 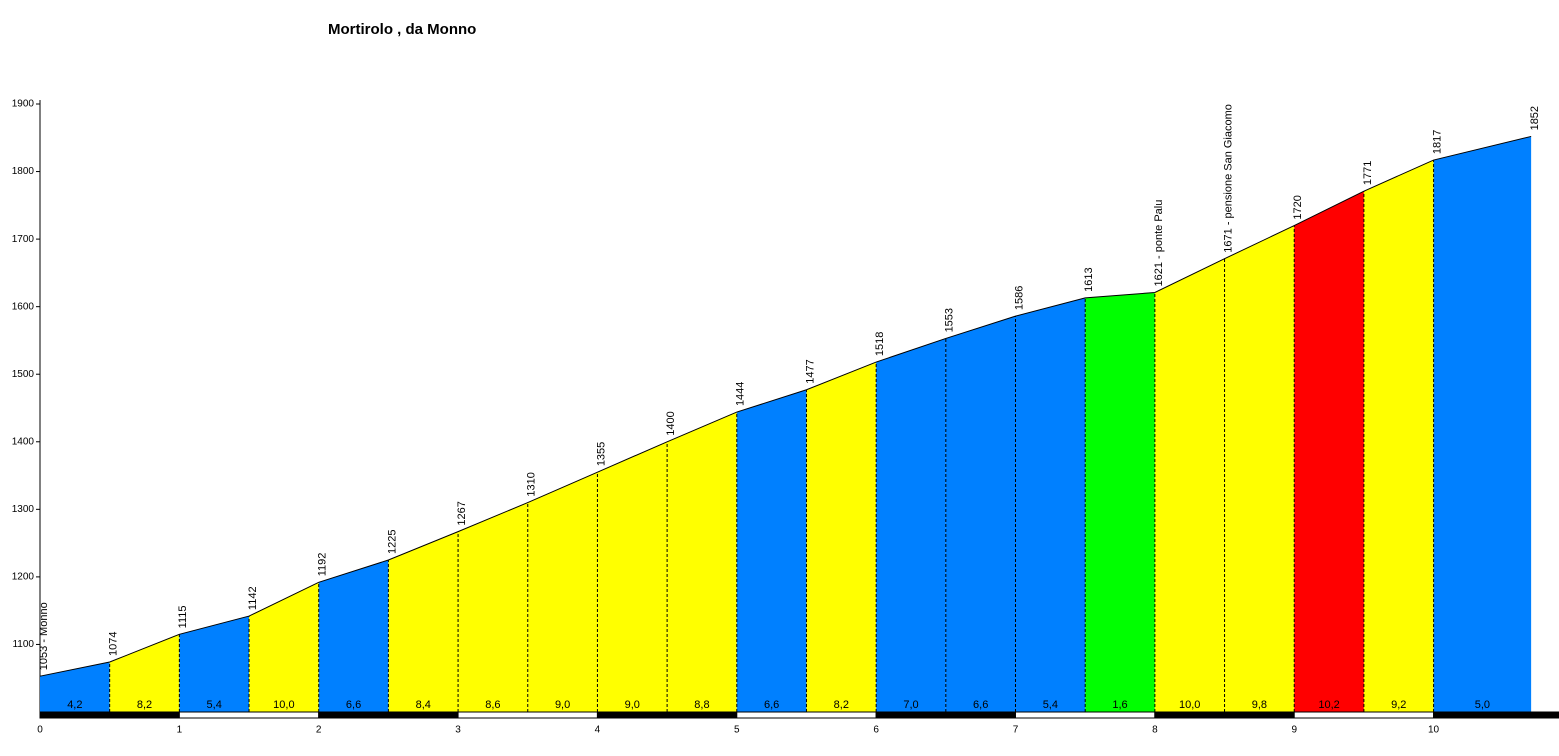 What do you see at coordinates (23, 171) in the screenshot?
I see `y-tick-label: 1800` at bounding box center [23, 171].